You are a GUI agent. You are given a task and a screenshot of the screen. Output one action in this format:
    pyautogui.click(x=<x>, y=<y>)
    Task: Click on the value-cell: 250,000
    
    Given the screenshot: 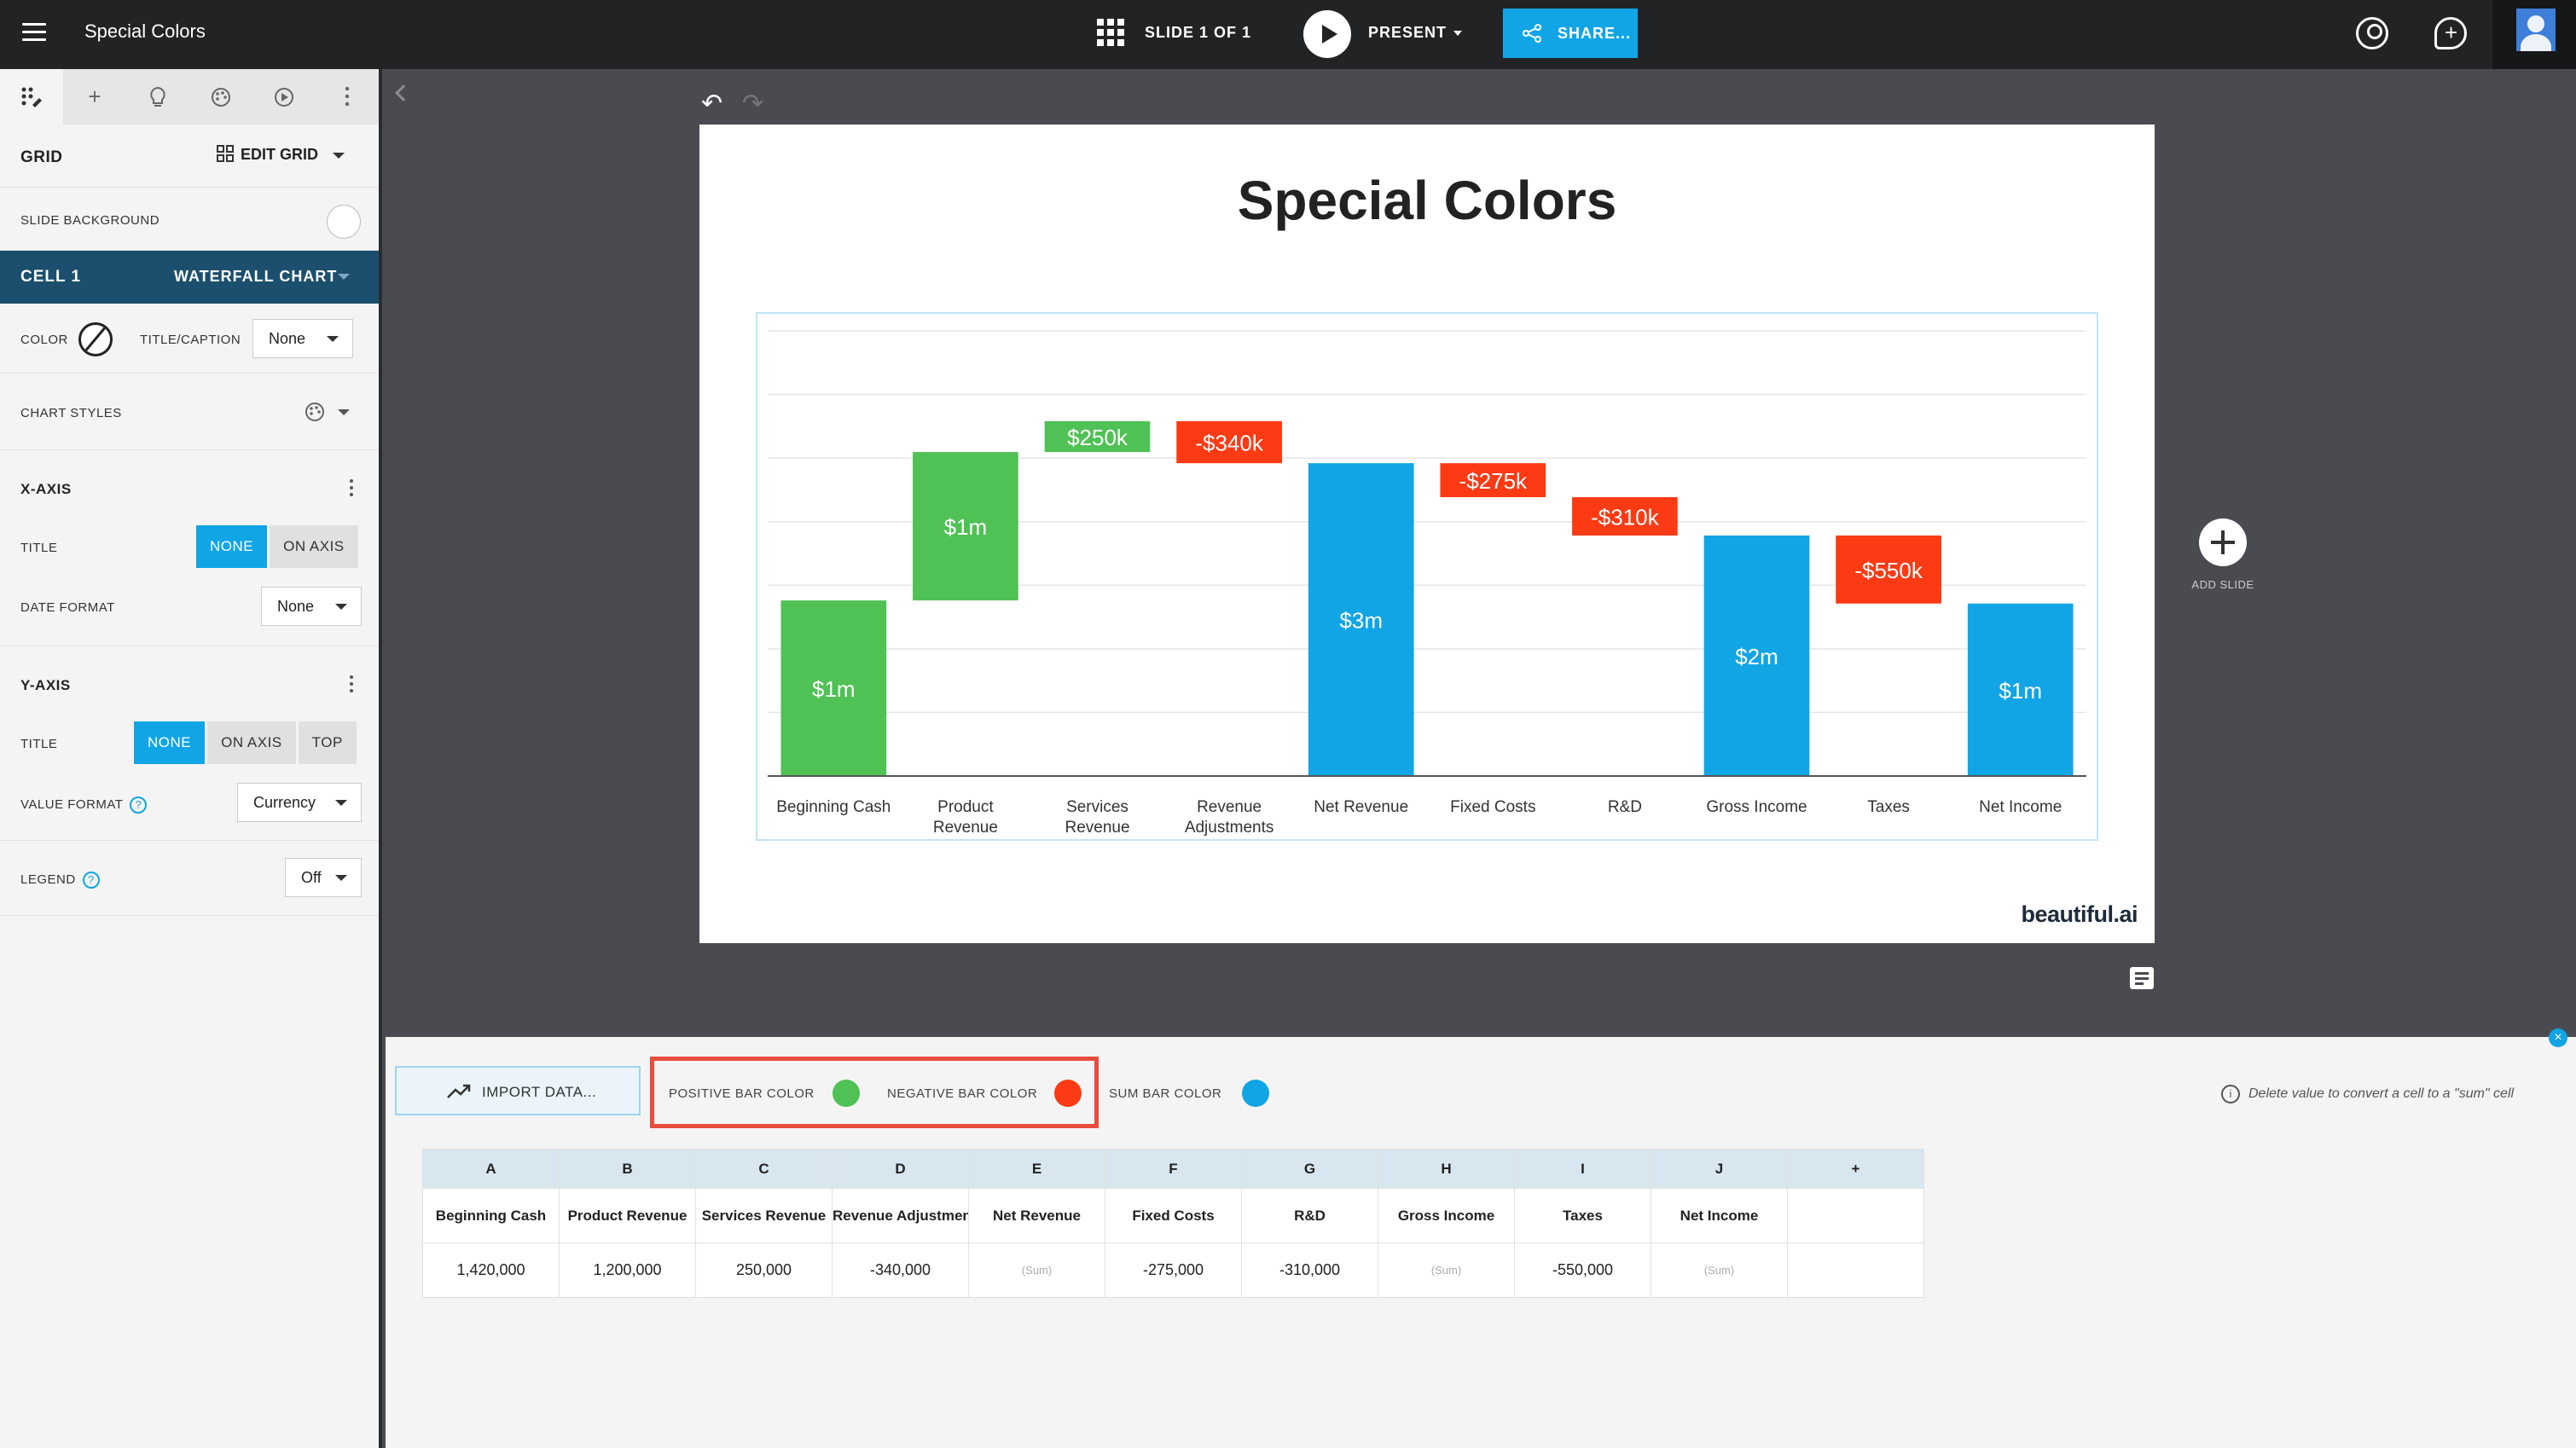 What is the action you would take?
    pyautogui.click(x=764, y=1270)
    